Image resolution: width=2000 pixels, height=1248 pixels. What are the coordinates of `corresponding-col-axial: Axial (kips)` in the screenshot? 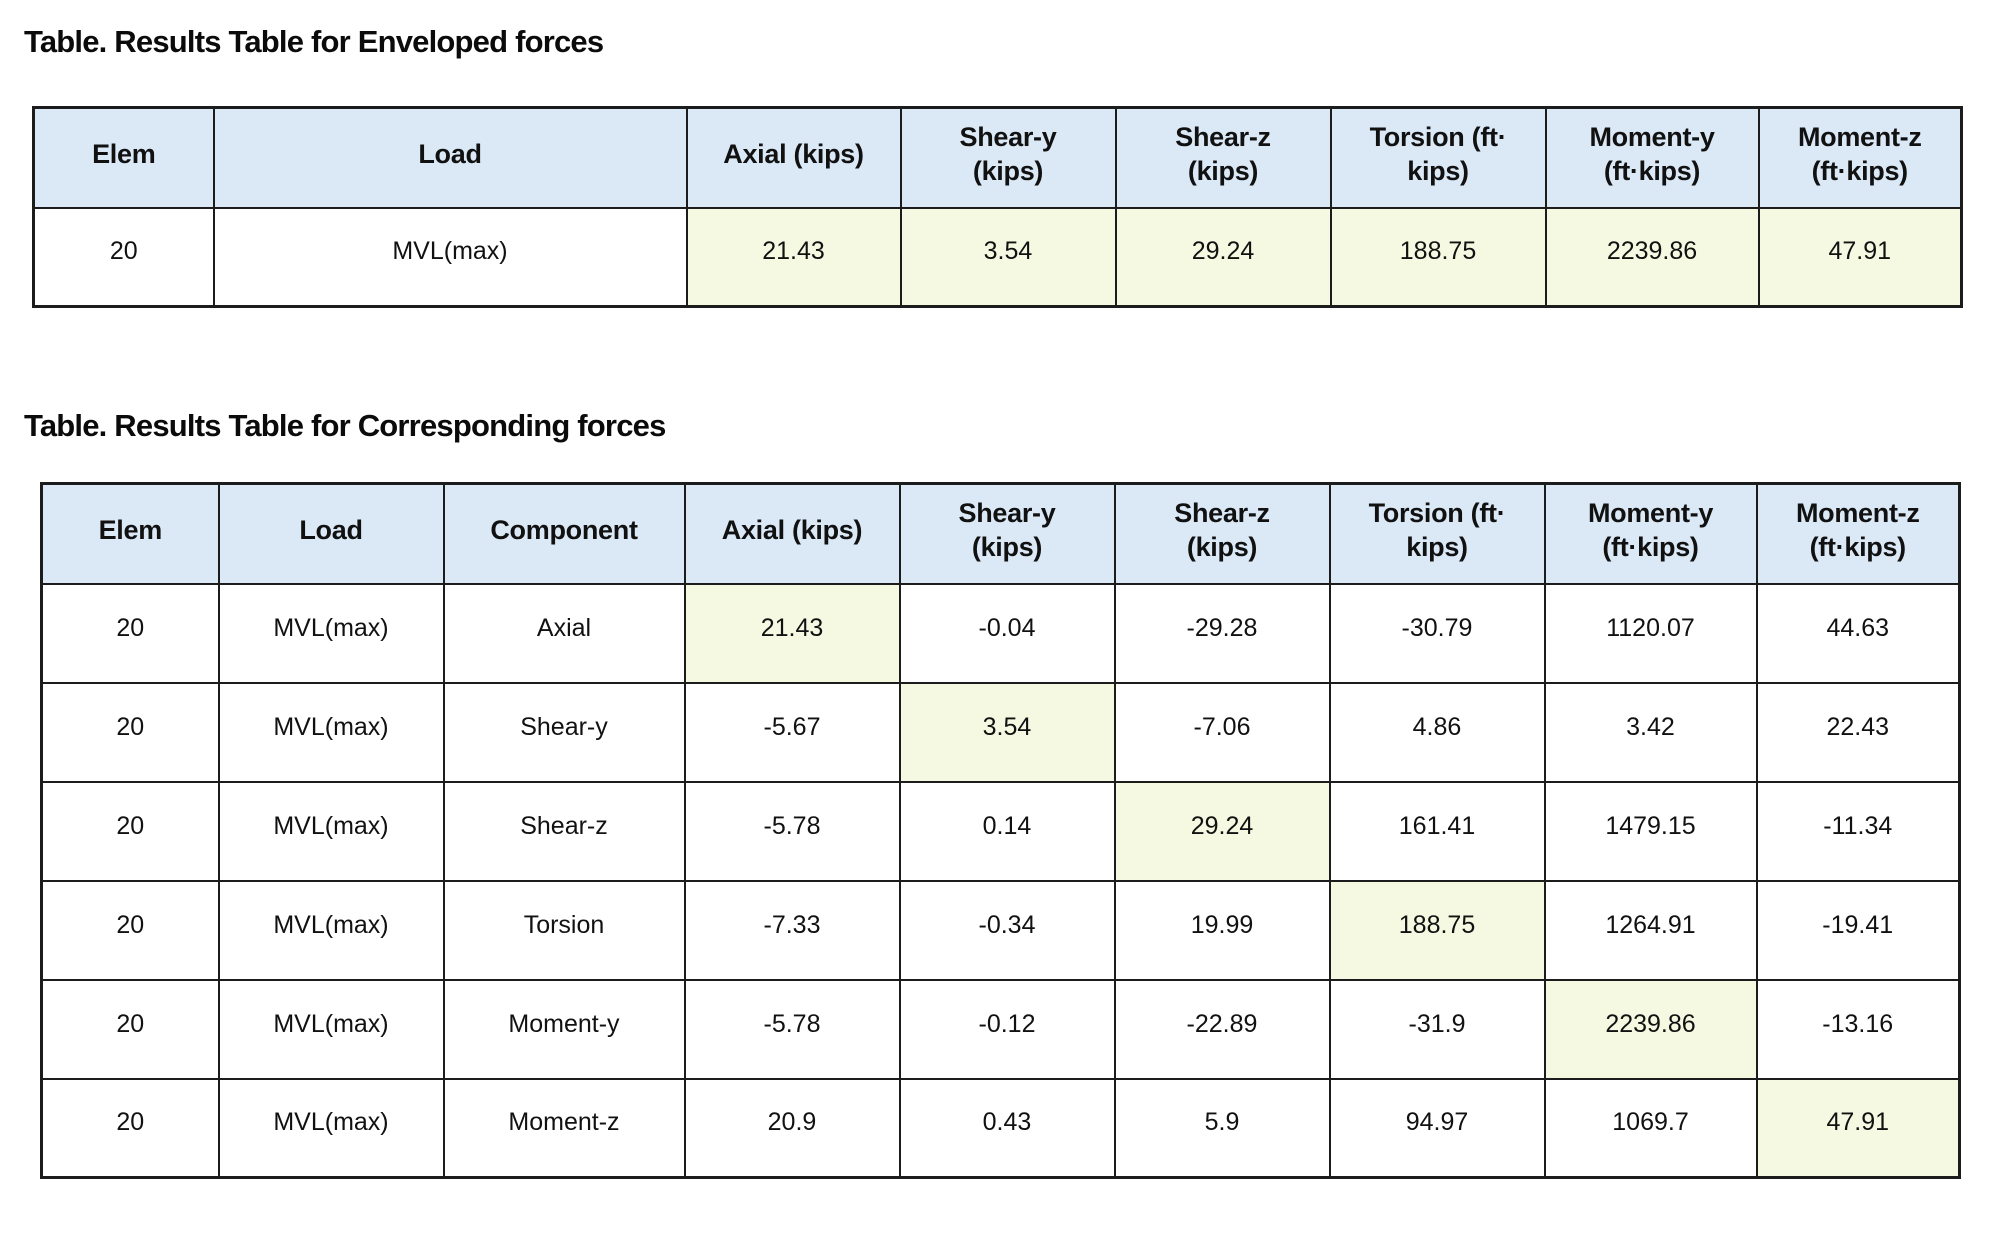 It's located at (792, 533).